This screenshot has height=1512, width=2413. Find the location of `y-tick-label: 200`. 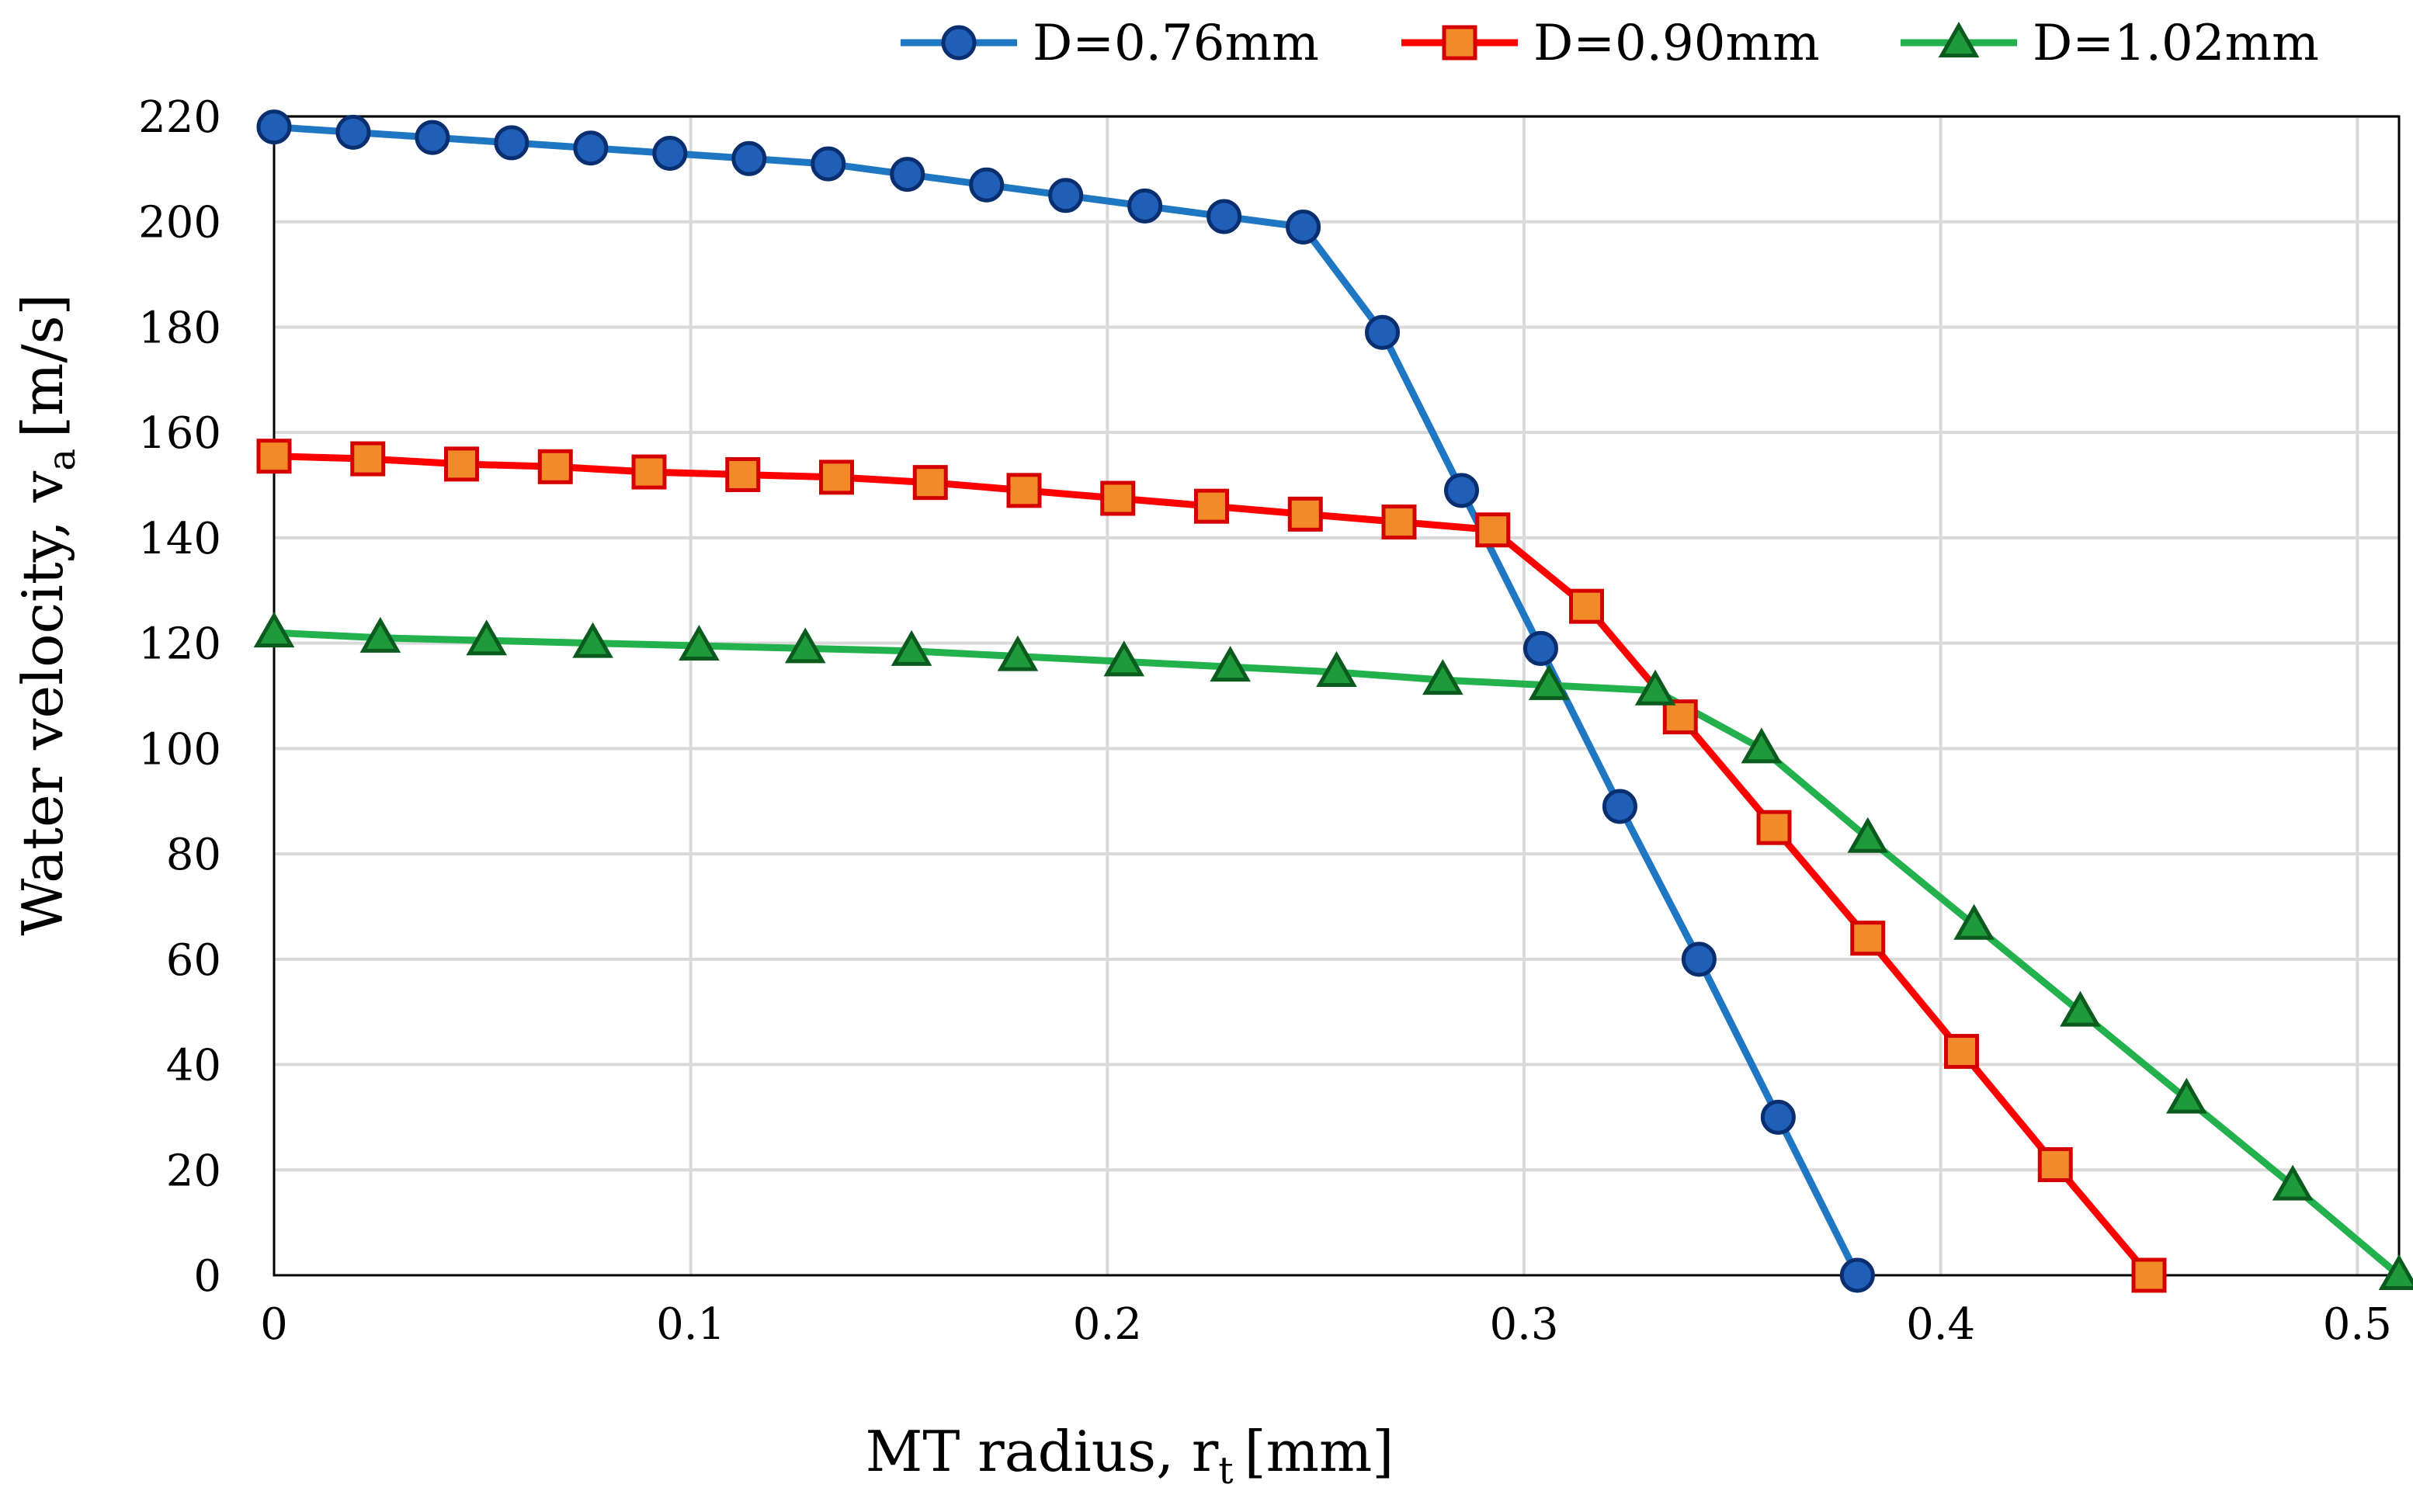

y-tick-label: 200 is located at coordinates (179, 223).